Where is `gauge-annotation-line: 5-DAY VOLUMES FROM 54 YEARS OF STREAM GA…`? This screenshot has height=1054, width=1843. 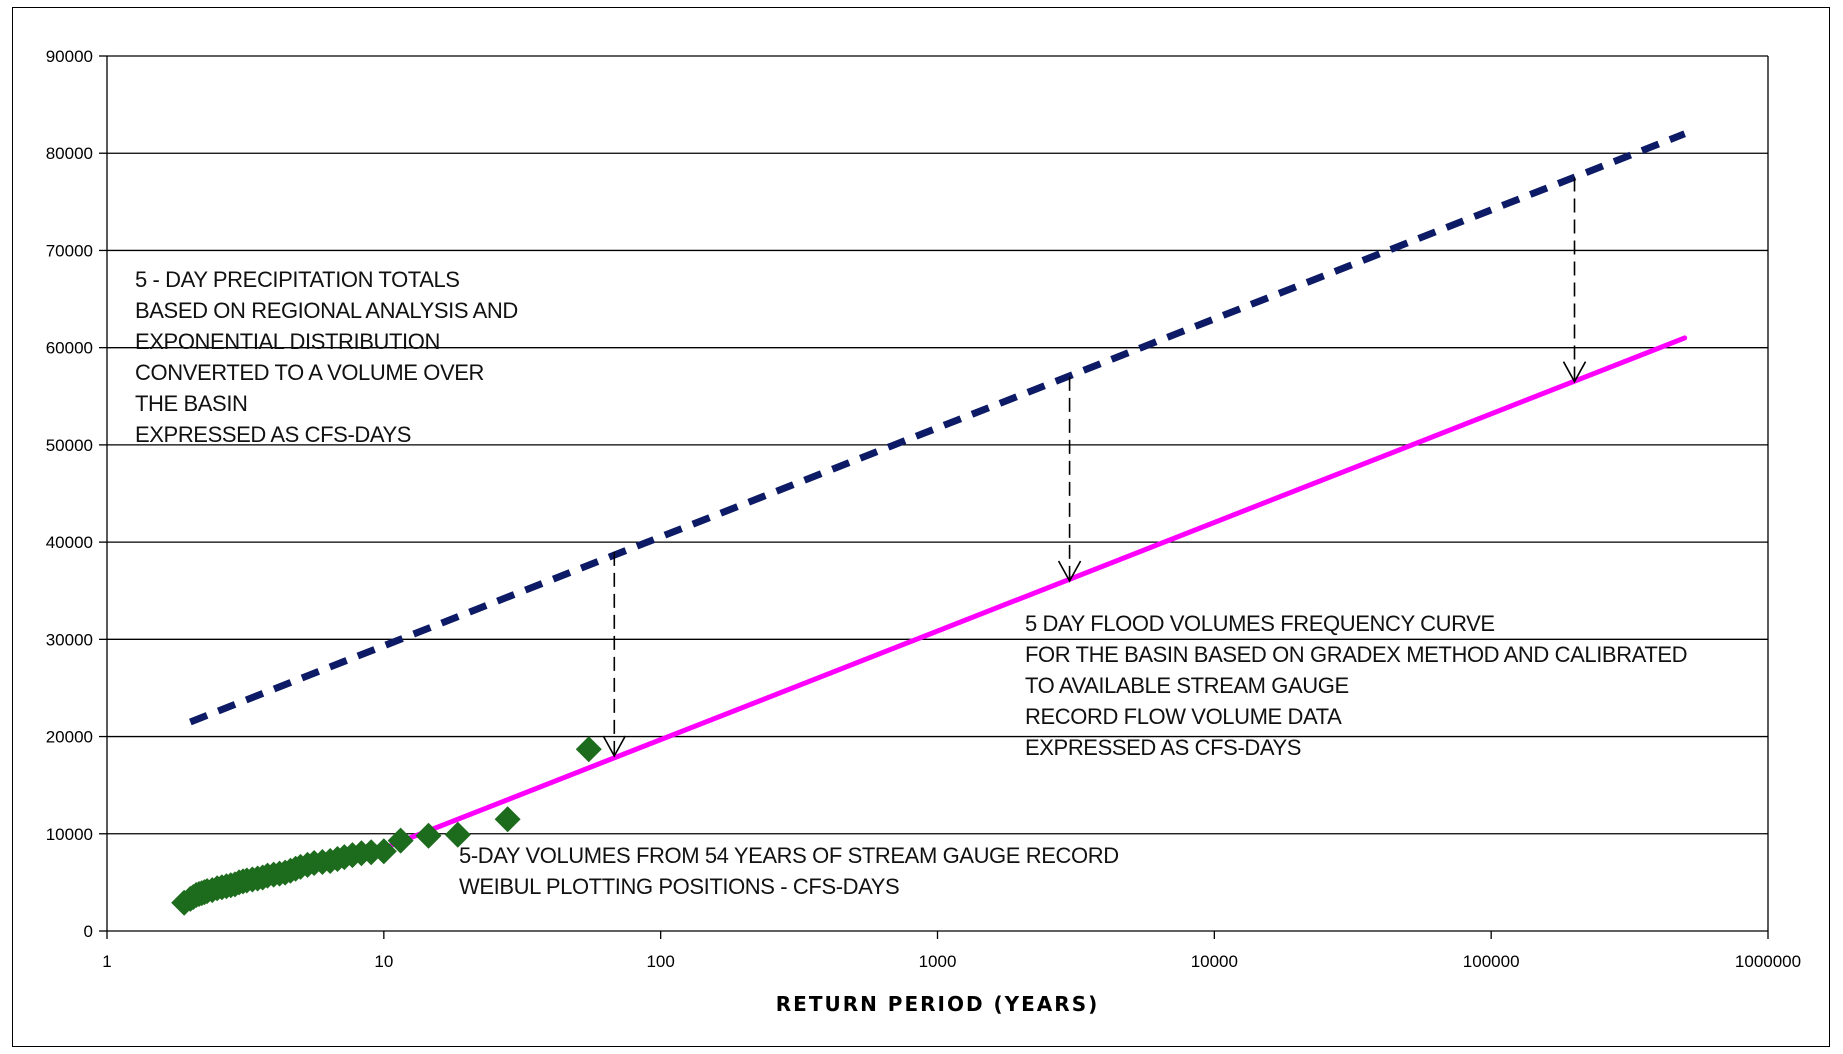 gauge-annotation-line: 5-DAY VOLUMES FROM 54 YEARS OF STREAM GA… is located at coordinates (789, 855).